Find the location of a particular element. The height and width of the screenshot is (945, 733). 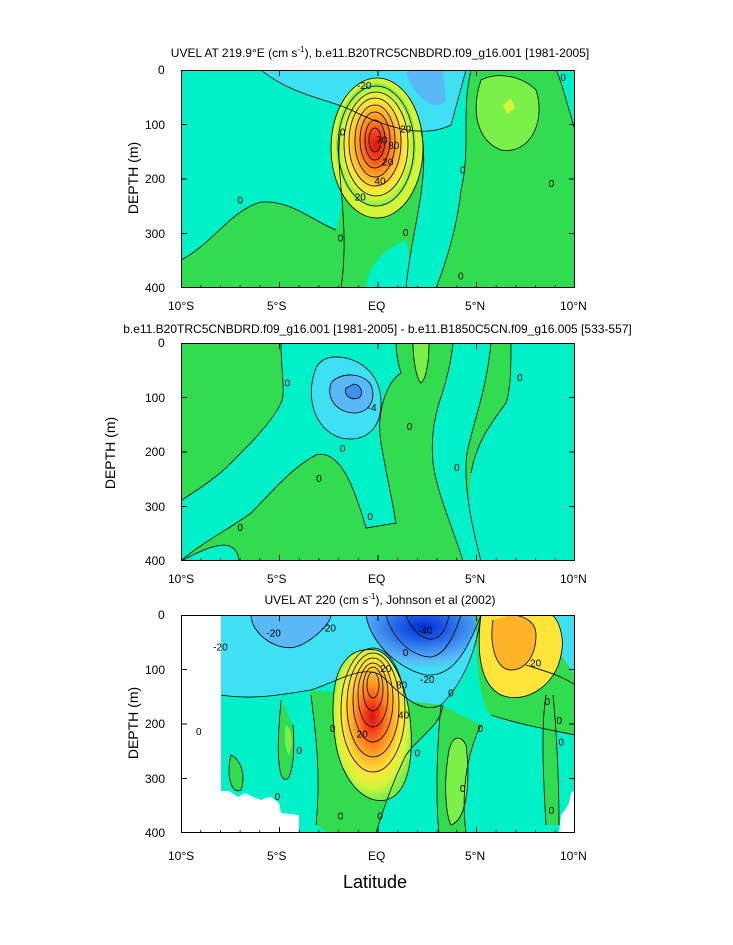

panel3-contour-label-3: -40 is located at coordinates (425, 631).